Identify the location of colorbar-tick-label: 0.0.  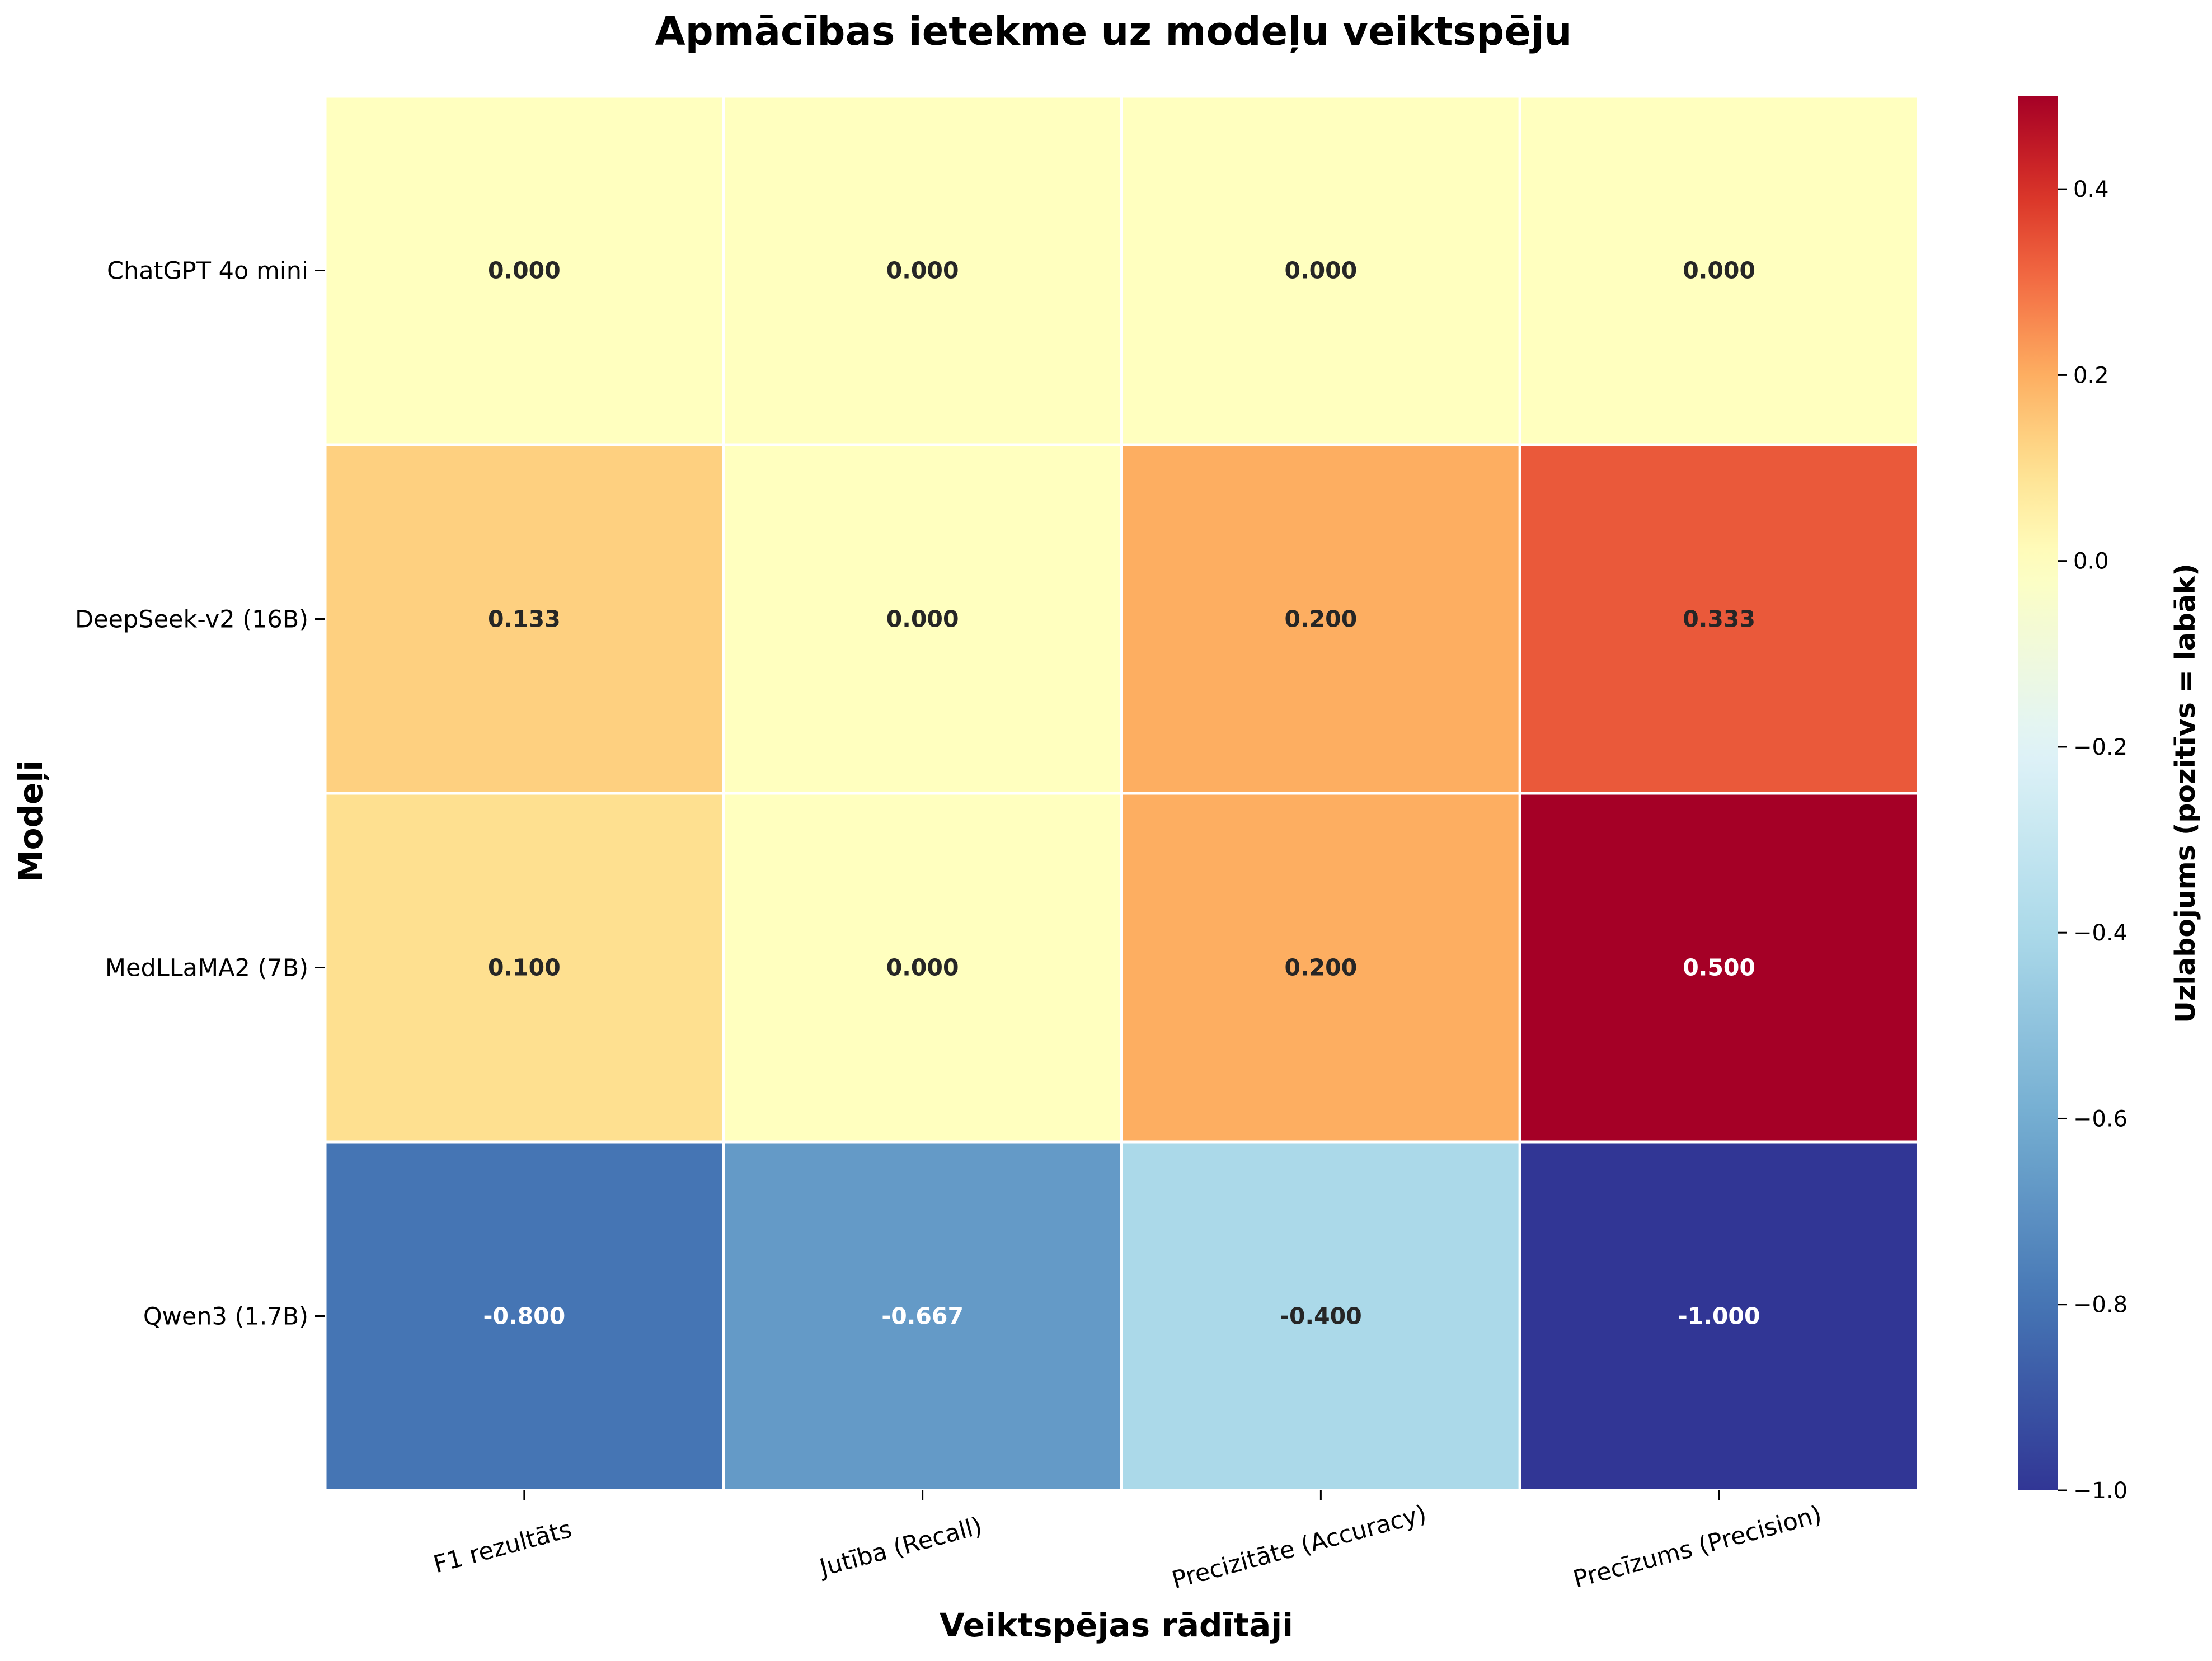
(2091, 562).